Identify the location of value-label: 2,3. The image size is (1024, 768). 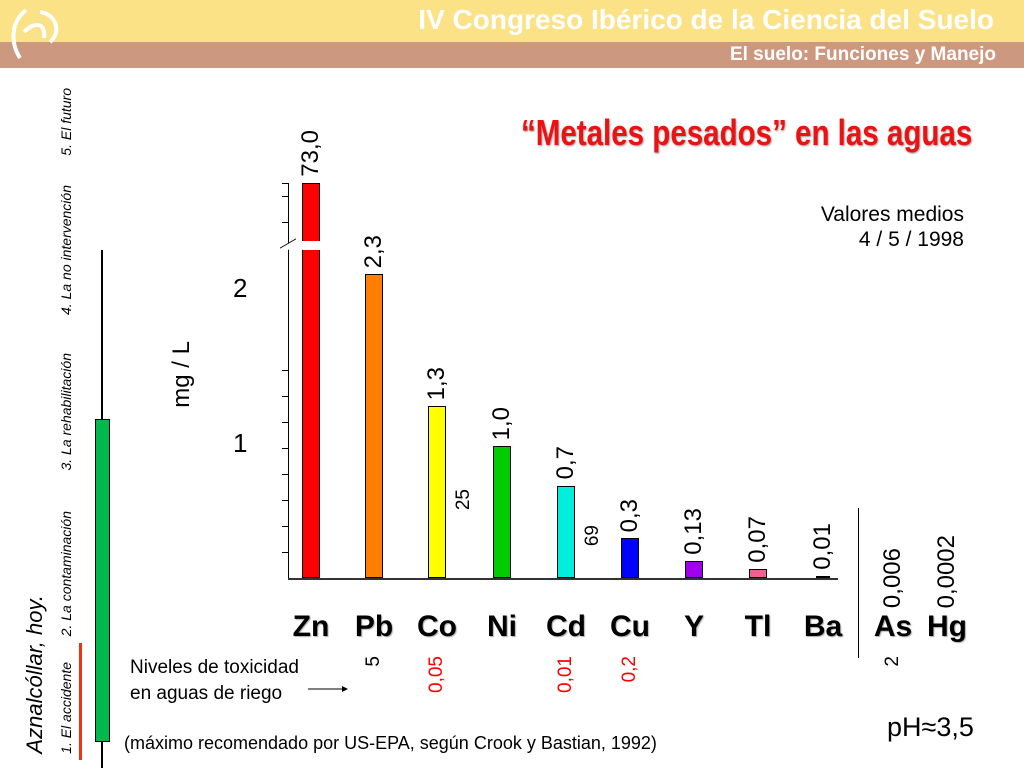
(373, 252).